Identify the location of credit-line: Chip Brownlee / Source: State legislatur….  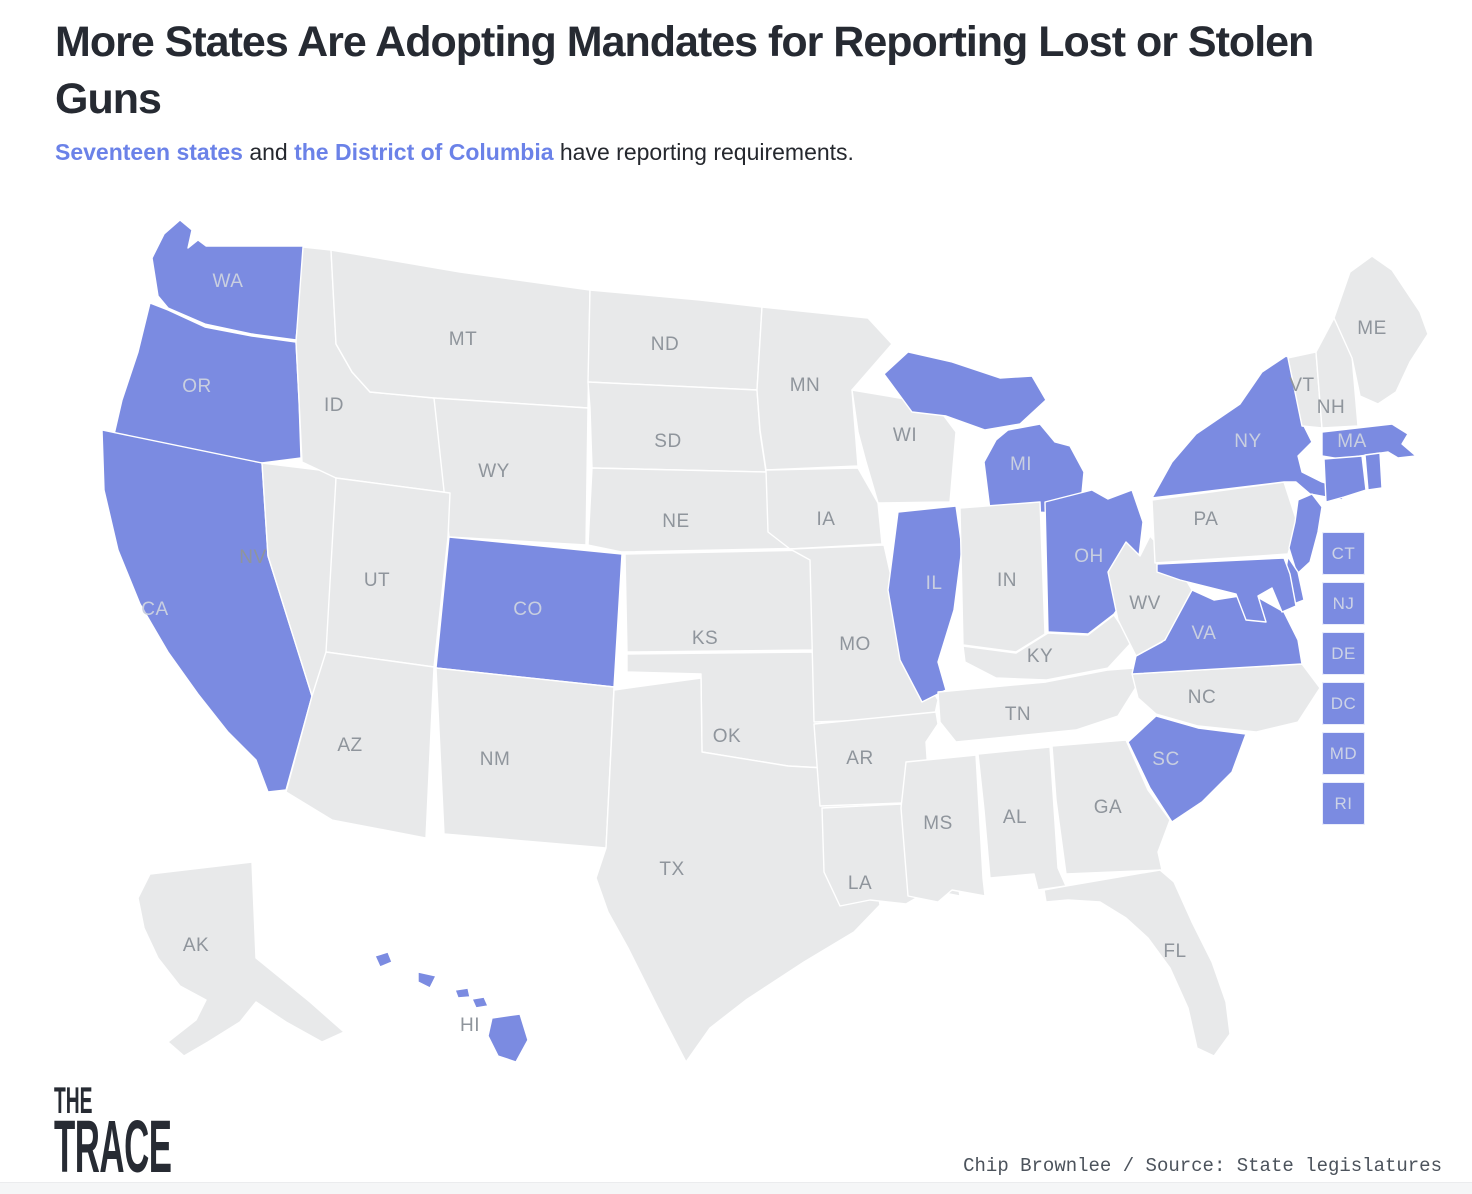
(1202, 1166).